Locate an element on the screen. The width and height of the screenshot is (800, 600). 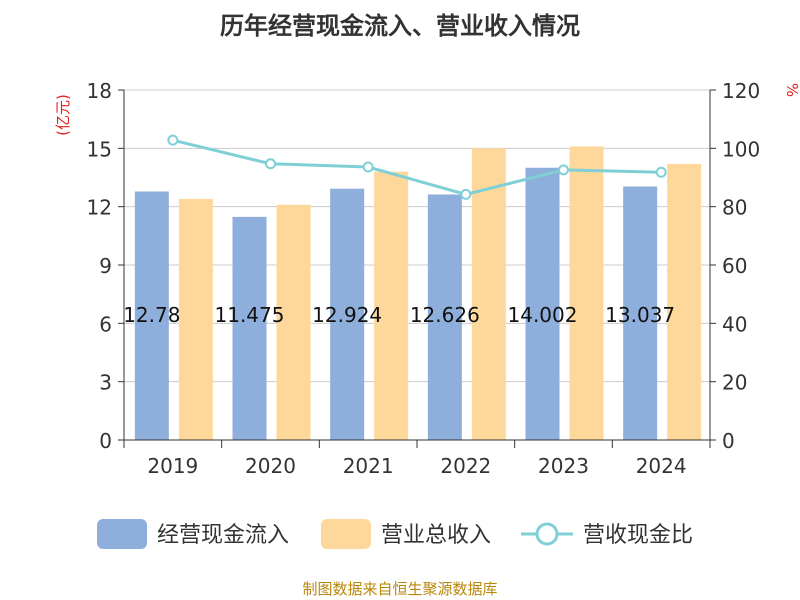
y-left-tick-label: 12 is located at coordinates (99, 208).